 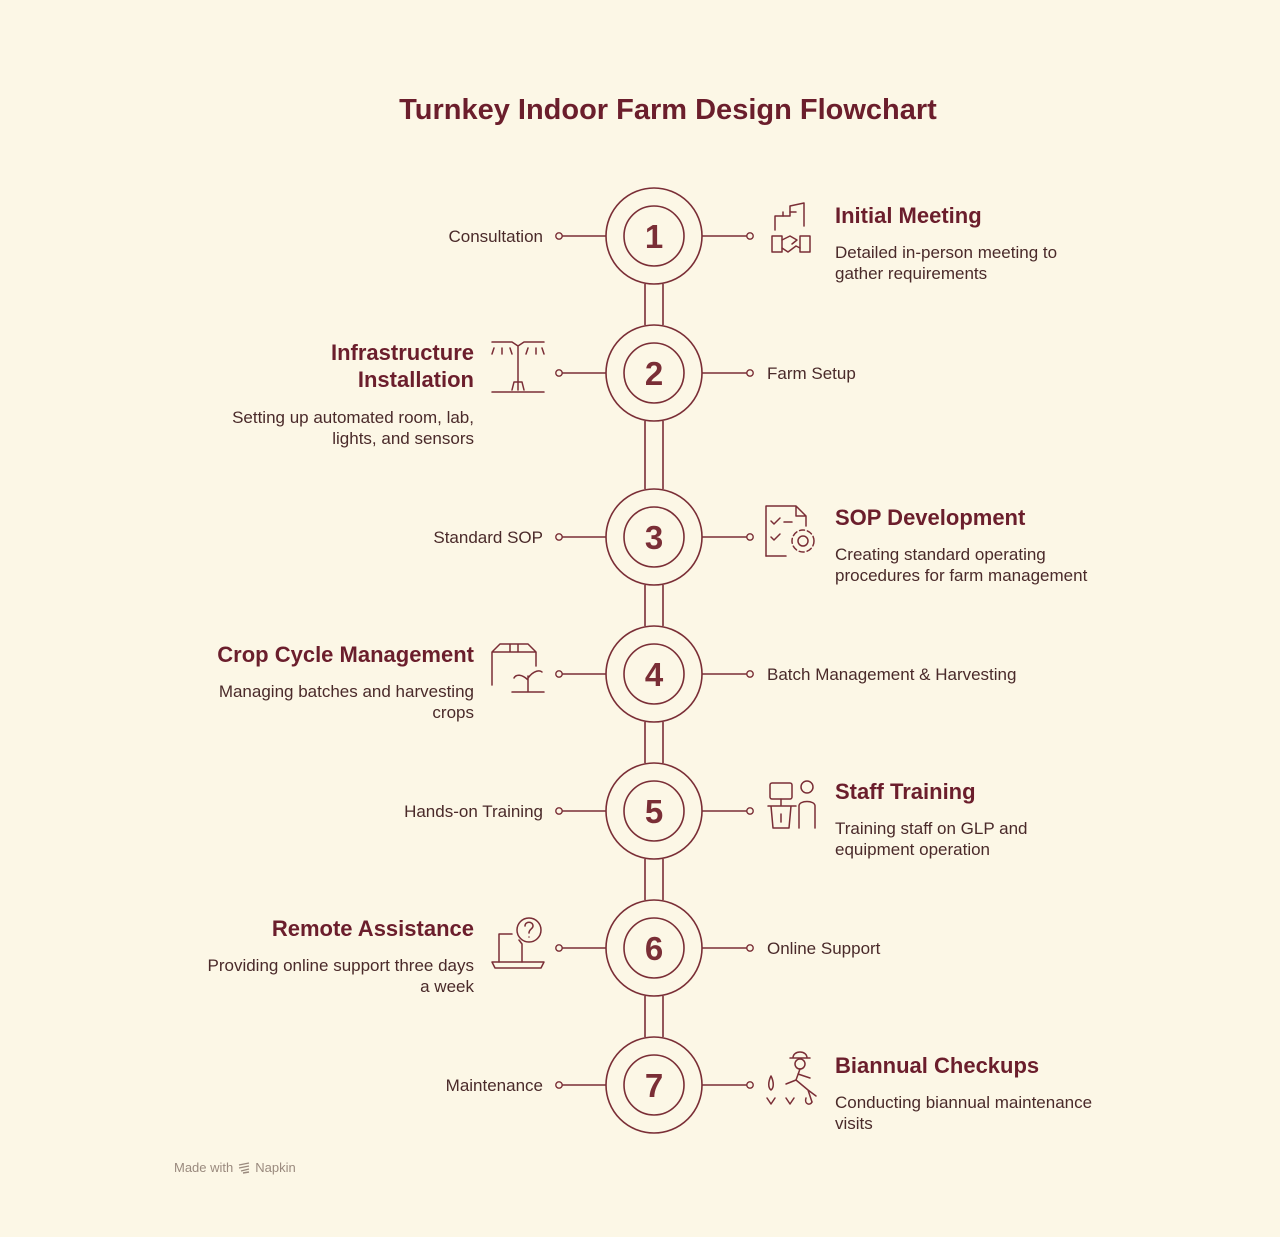 I want to click on step-4-number: 4, so click(x=654, y=674).